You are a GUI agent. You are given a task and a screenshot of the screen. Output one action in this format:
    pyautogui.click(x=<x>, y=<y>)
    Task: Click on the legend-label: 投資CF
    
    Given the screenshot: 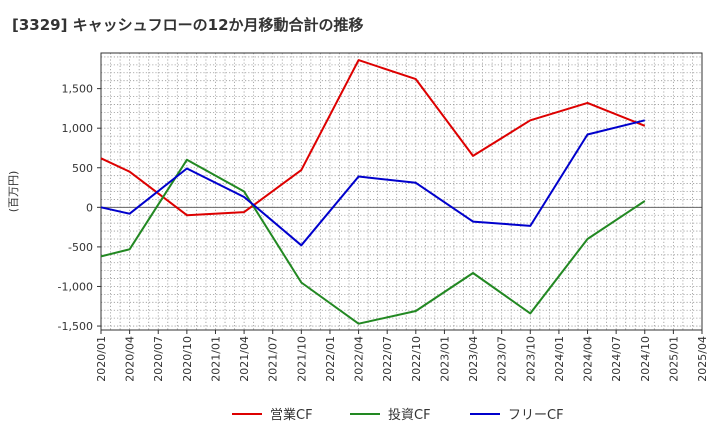 What is the action you would take?
    pyautogui.click(x=409, y=415)
    